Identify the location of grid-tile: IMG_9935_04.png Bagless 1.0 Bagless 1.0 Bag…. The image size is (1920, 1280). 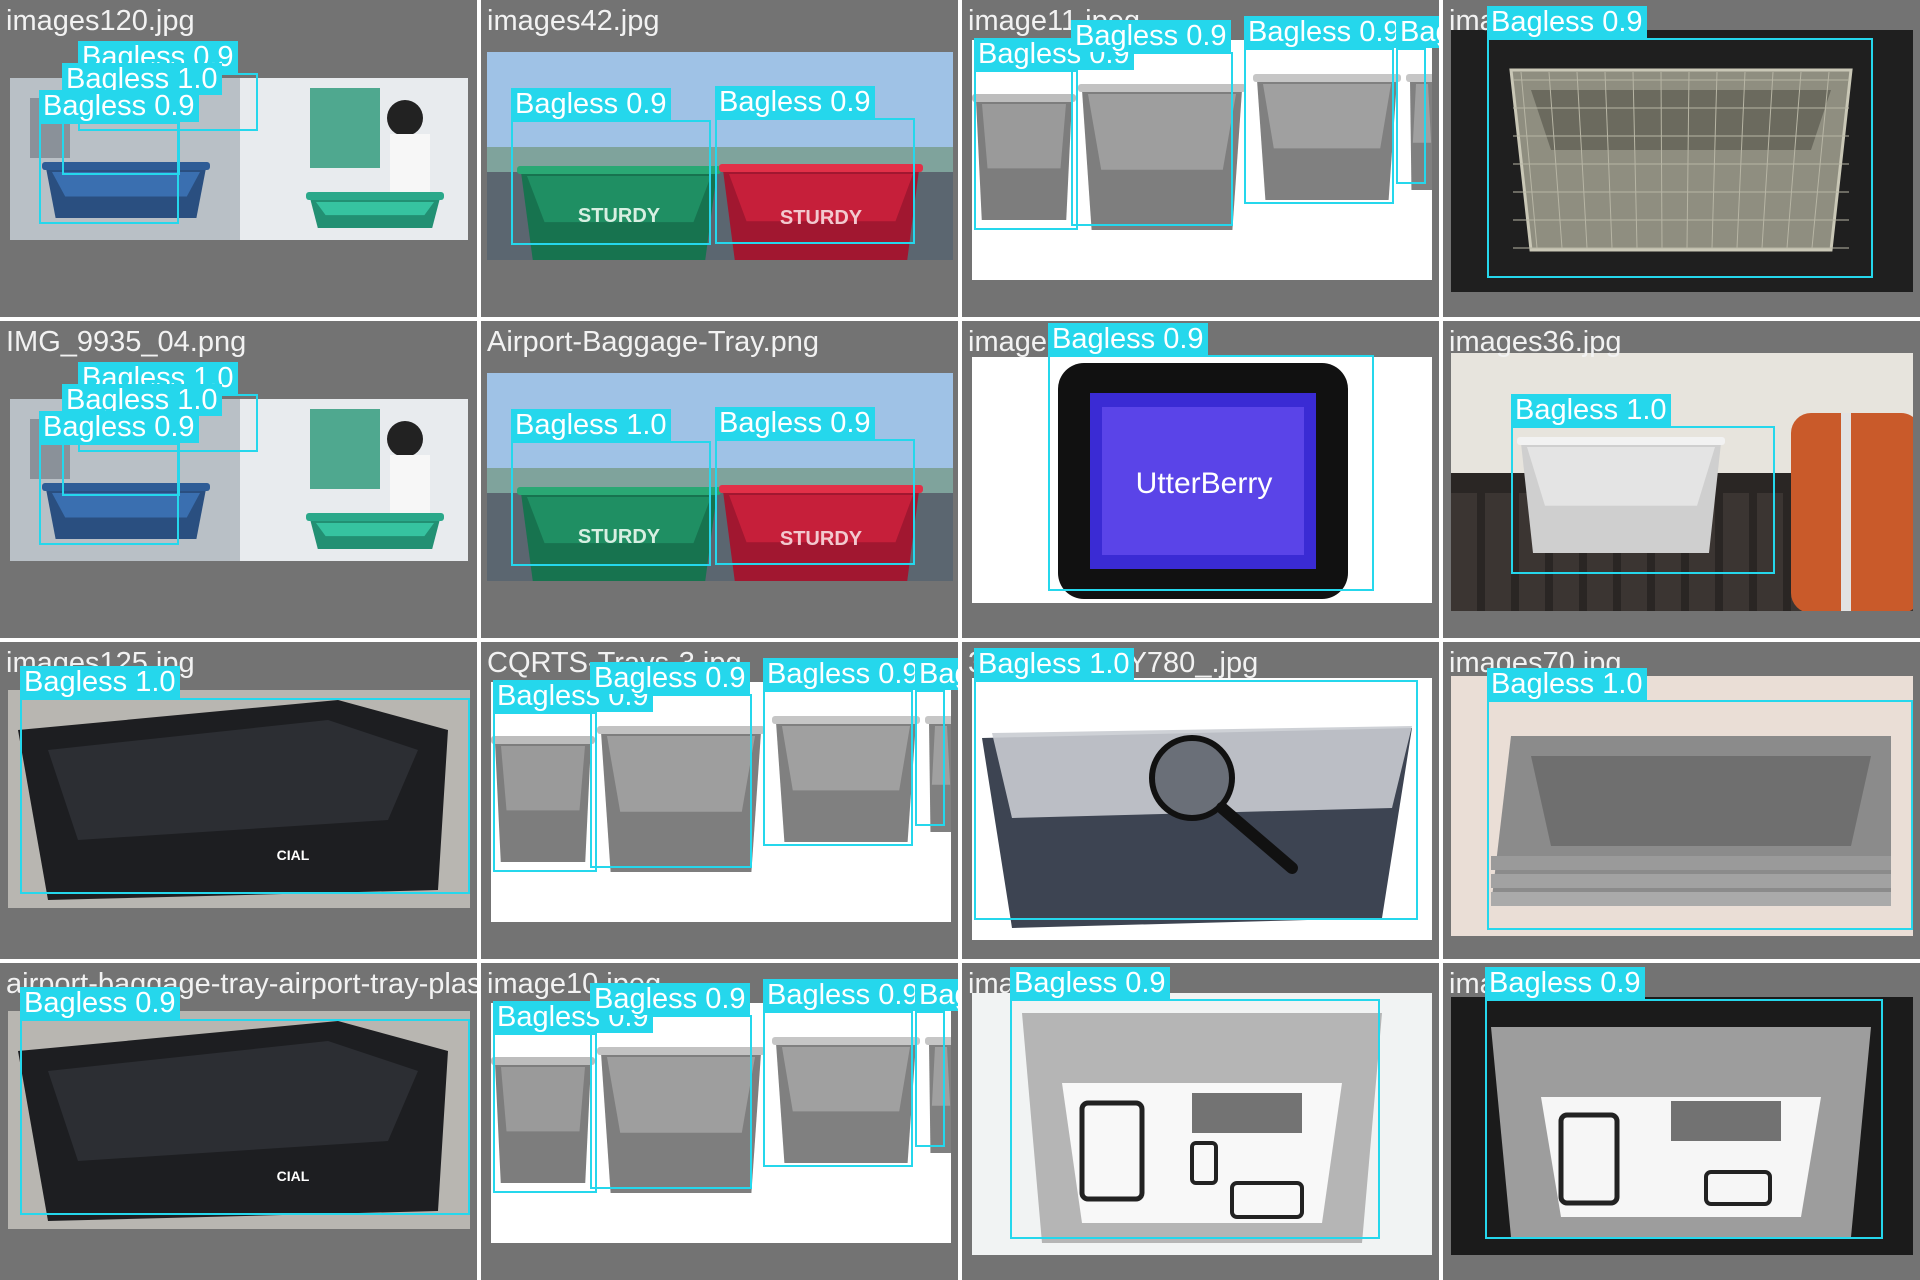
(238, 479).